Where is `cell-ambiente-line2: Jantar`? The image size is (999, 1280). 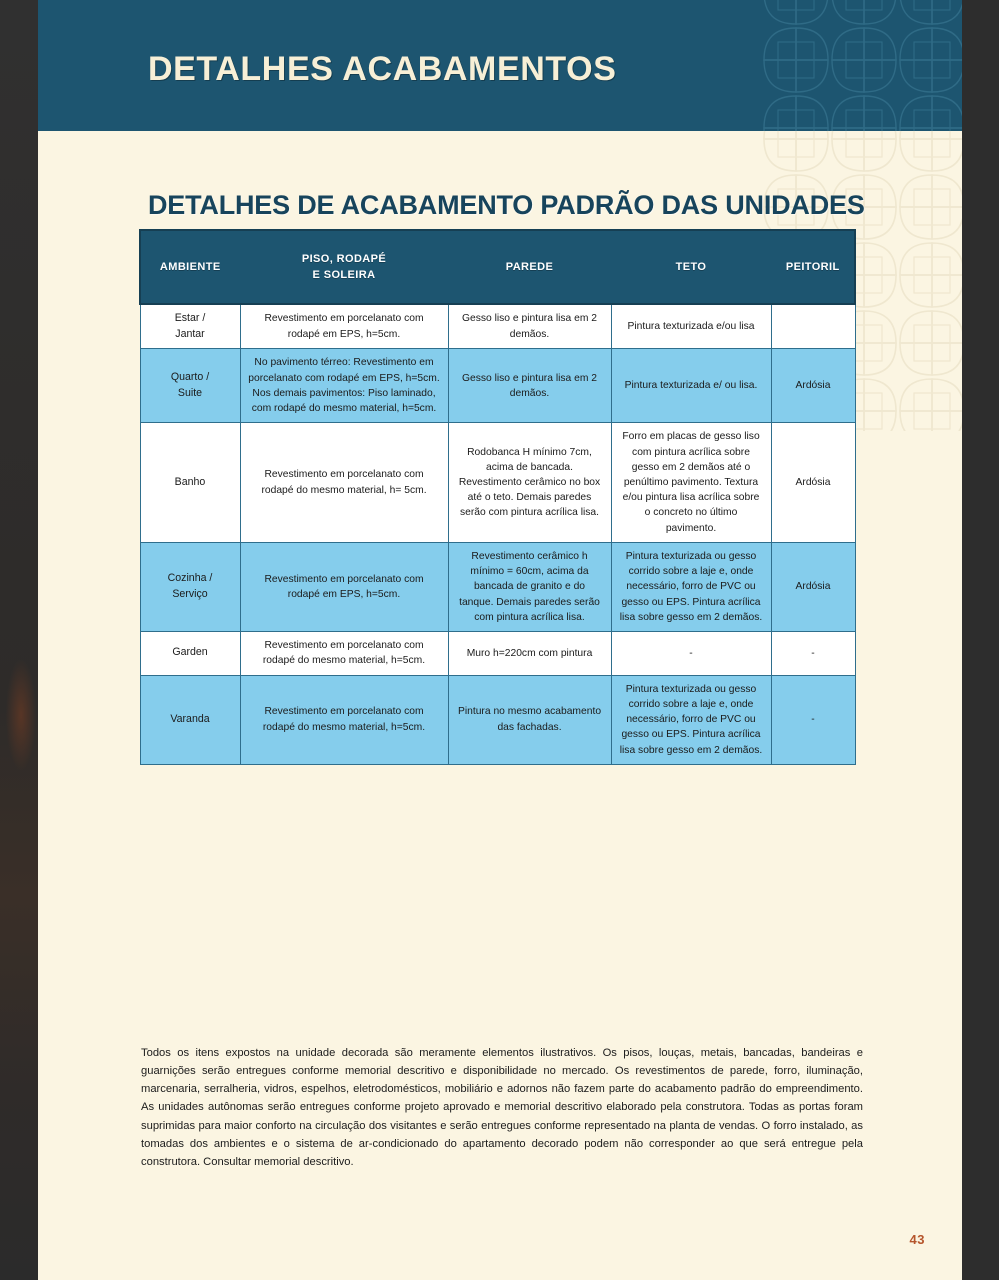
cell-ambiente-line2: Jantar is located at coordinates (190, 333).